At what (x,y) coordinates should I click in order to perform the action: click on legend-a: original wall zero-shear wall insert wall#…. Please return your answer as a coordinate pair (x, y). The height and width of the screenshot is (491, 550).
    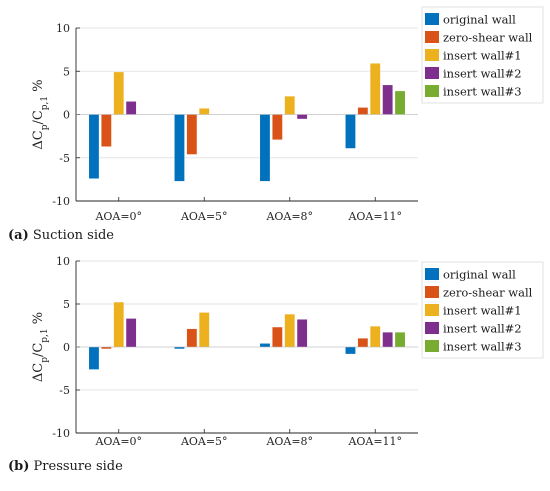
    Looking at the image, I should click on (482, 55).